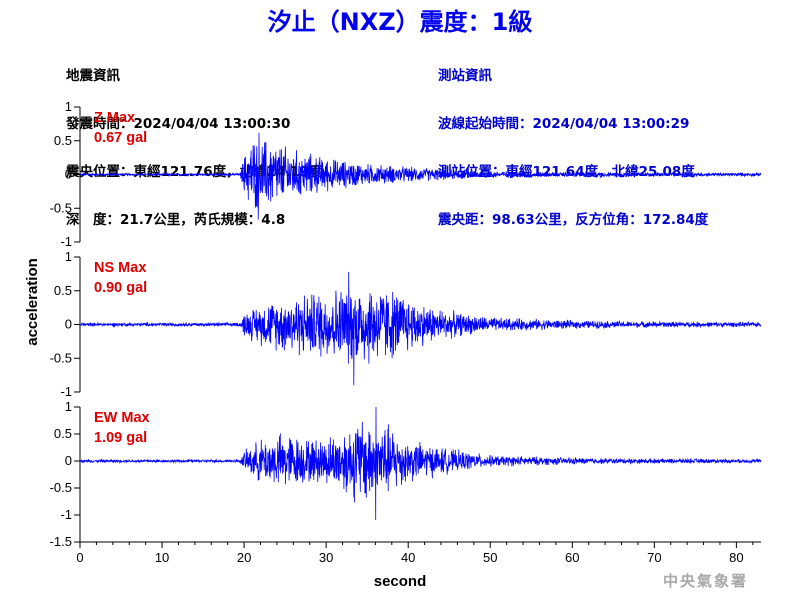 This screenshot has width=800, height=600. What do you see at coordinates (162, 557) in the screenshot?
I see `x-tick-label: 10` at bounding box center [162, 557].